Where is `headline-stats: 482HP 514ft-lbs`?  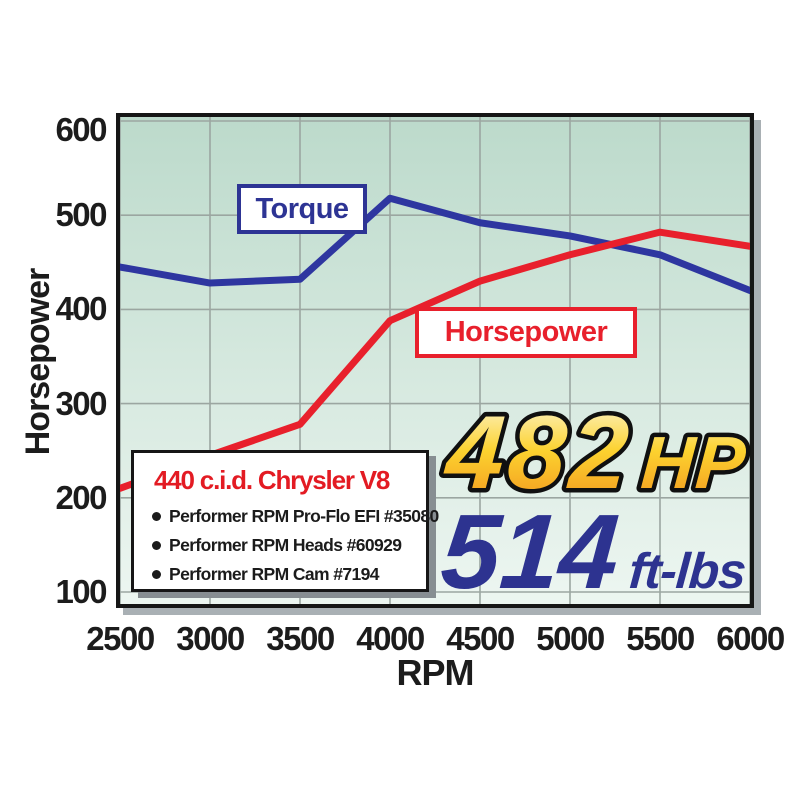
headline-stats: 482HP 514ft-lbs is located at coordinates (595, 501).